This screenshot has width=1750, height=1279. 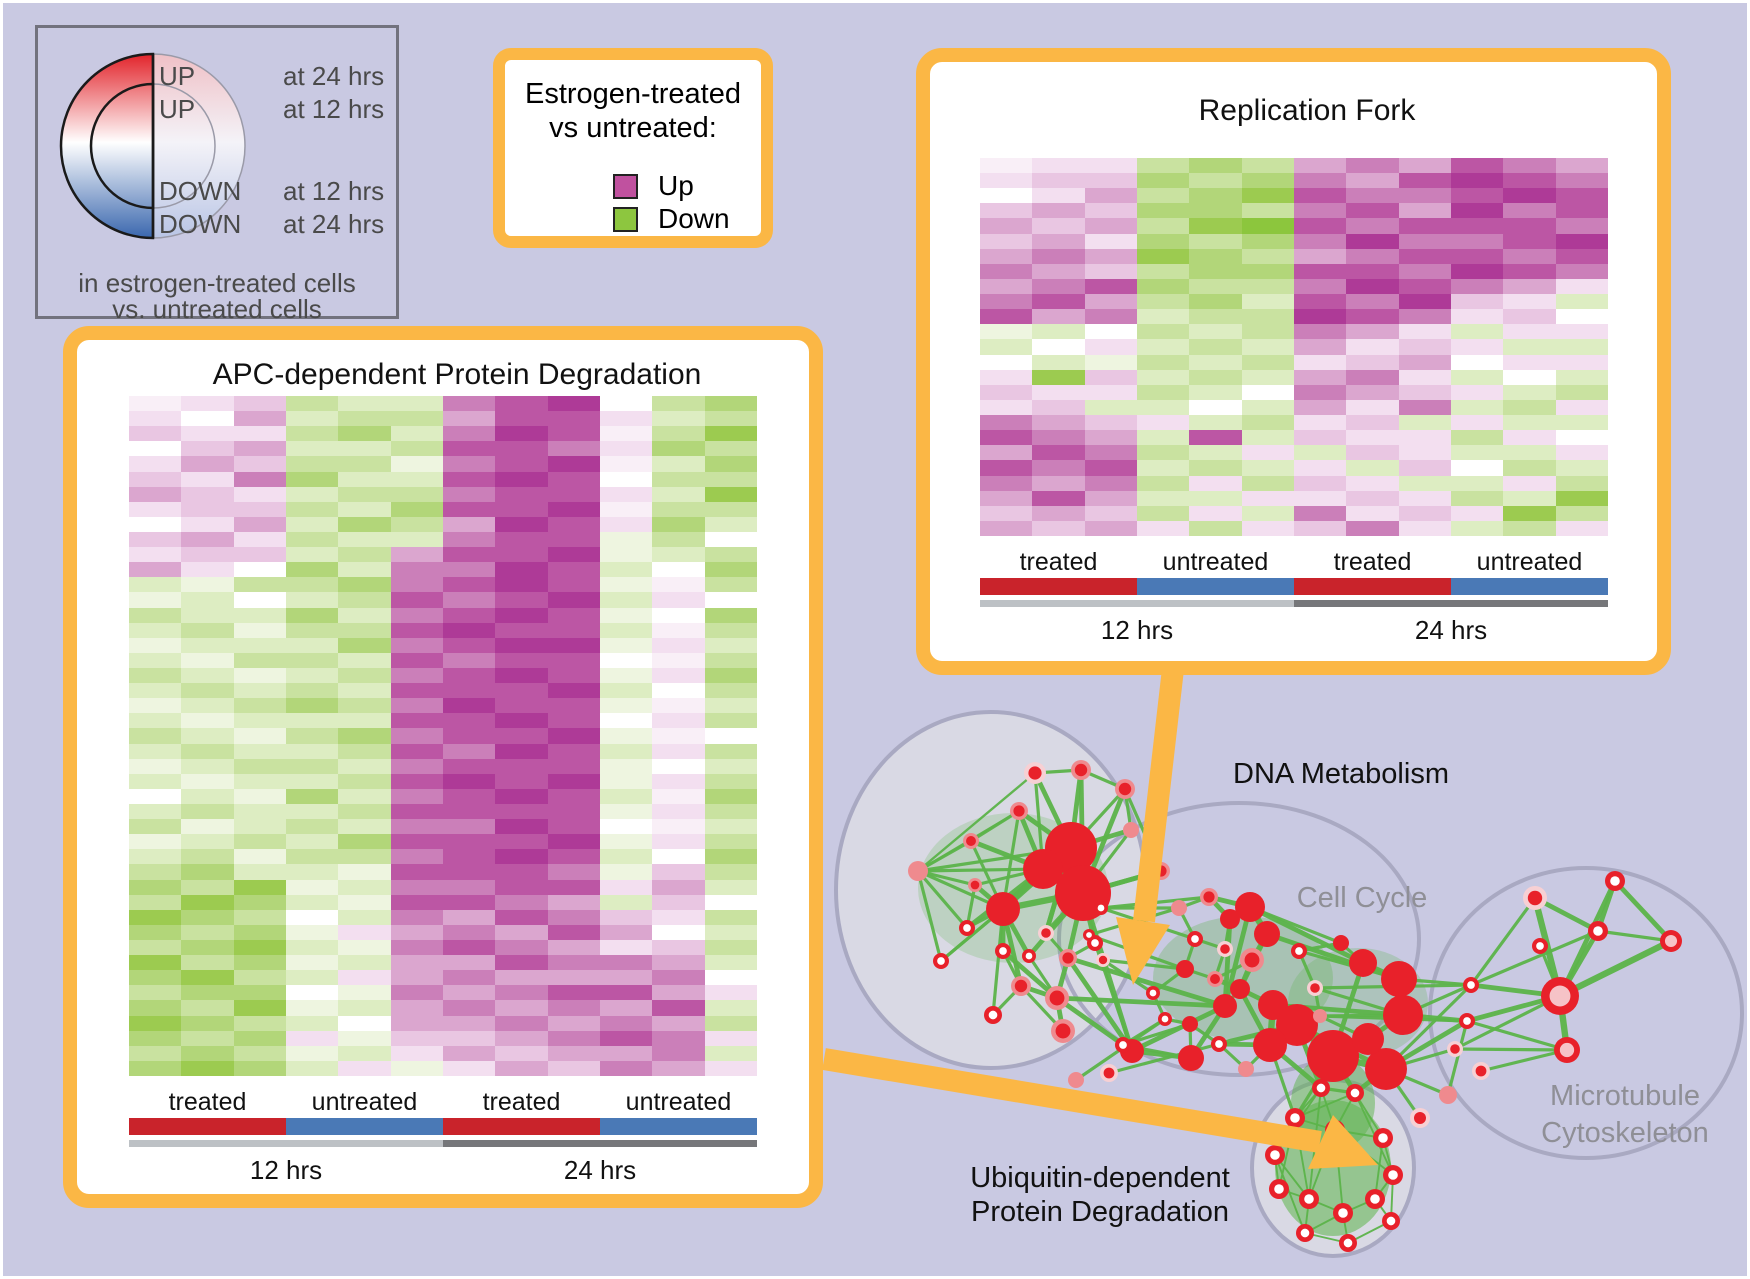 I want to click on cluster-ellipse-microtubule, so click(x=1586, y=1013).